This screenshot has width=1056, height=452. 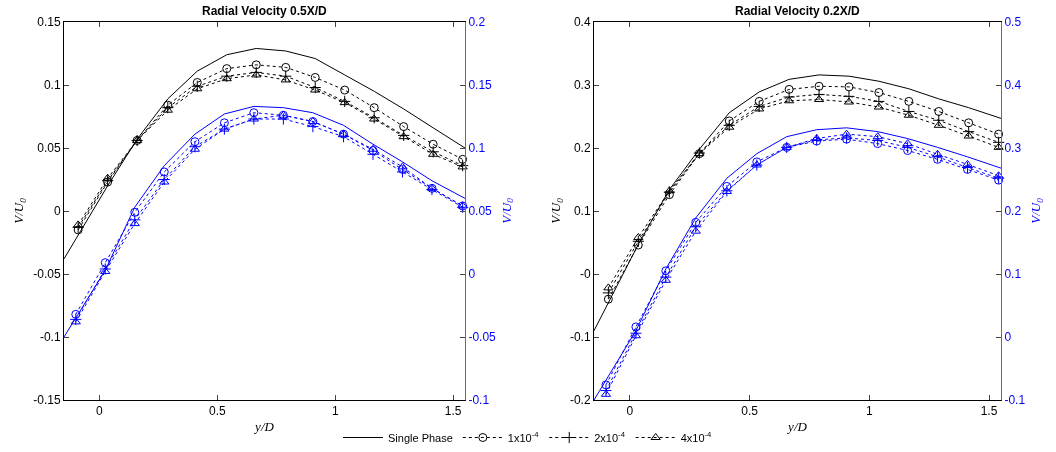 What do you see at coordinates (610, 437) in the screenshot?
I see `legend-label: 2x10$^{-4}$` at bounding box center [610, 437].